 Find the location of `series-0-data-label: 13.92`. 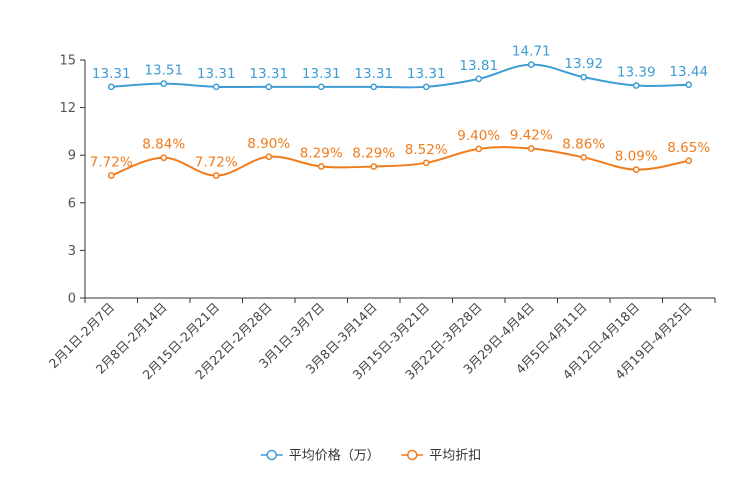

series-0-data-label: 13.92 is located at coordinates (583, 64).